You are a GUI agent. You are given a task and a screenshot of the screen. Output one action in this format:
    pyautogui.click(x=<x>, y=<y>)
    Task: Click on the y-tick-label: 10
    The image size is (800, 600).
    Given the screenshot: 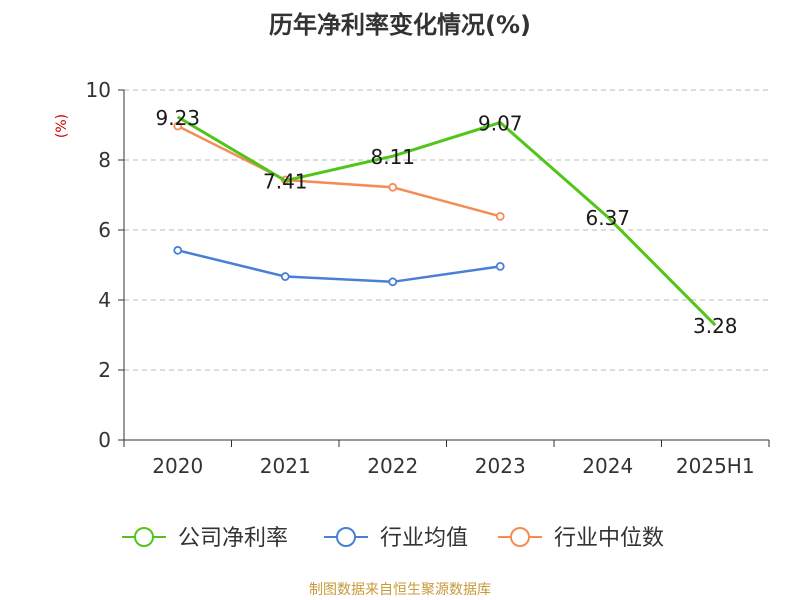 What is the action you would take?
    pyautogui.click(x=98, y=90)
    